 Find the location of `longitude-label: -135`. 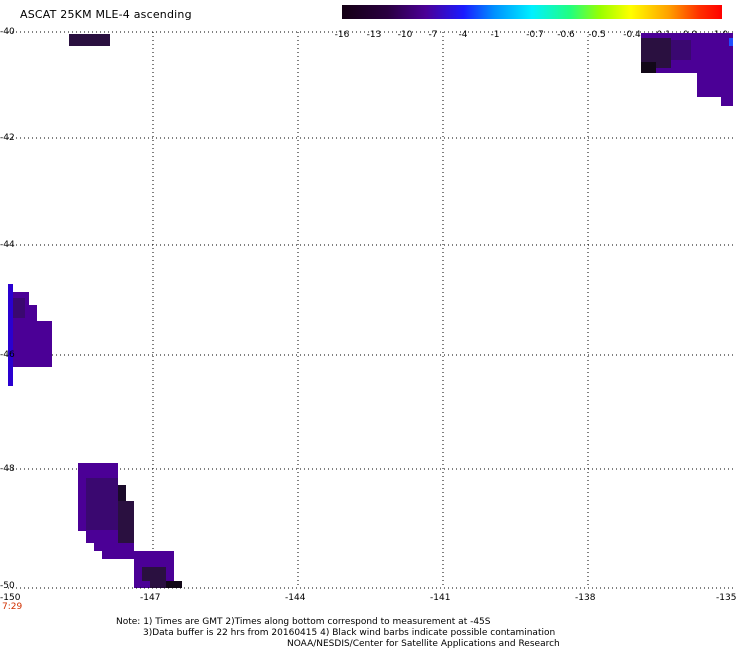

longitude-label: -135 is located at coordinates (726, 598).